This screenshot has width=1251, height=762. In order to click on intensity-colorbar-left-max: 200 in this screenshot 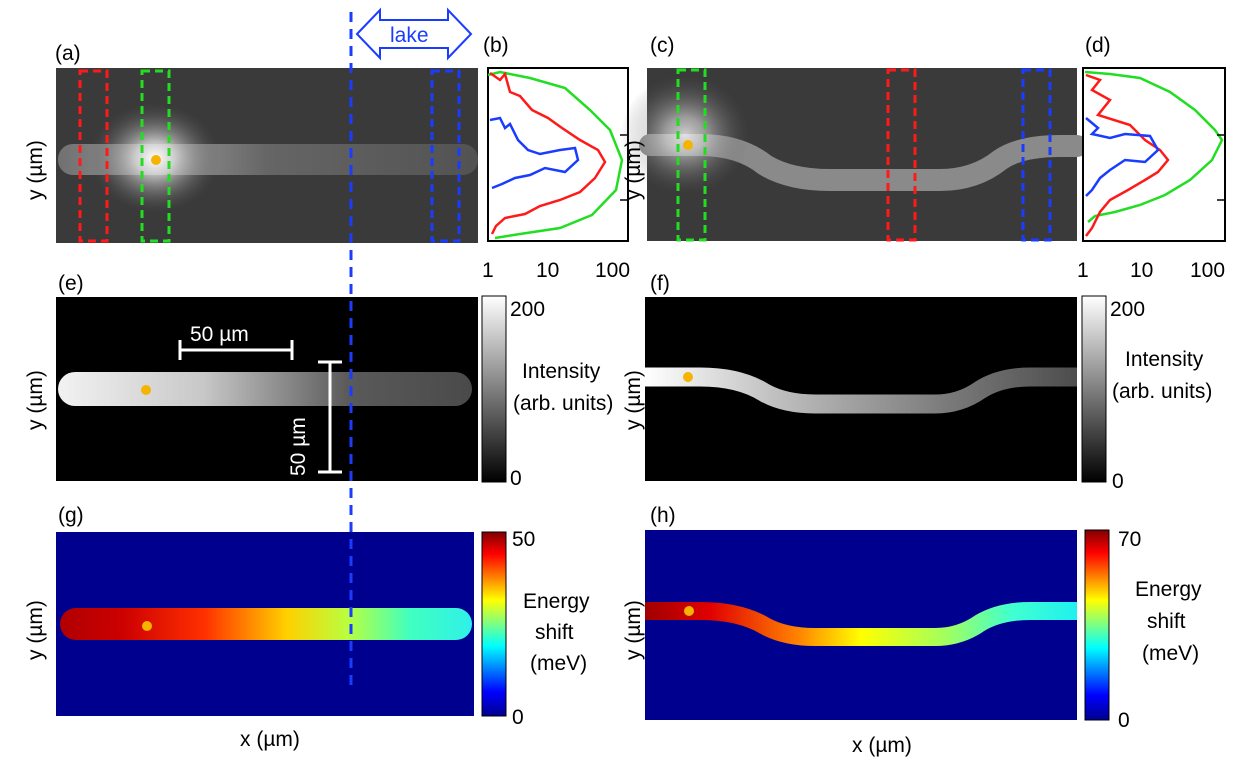, I will do `click(527, 309)`.